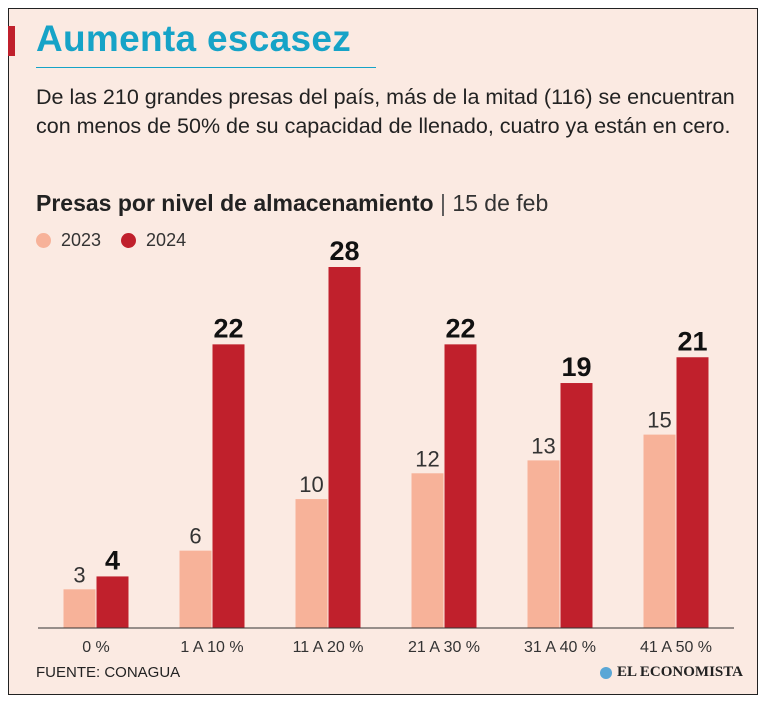 This screenshot has width=768, height=703. What do you see at coordinates (228, 328) in the screenshot?
I see `data-label-2024-1: 22` at bounding box center [228, 328].